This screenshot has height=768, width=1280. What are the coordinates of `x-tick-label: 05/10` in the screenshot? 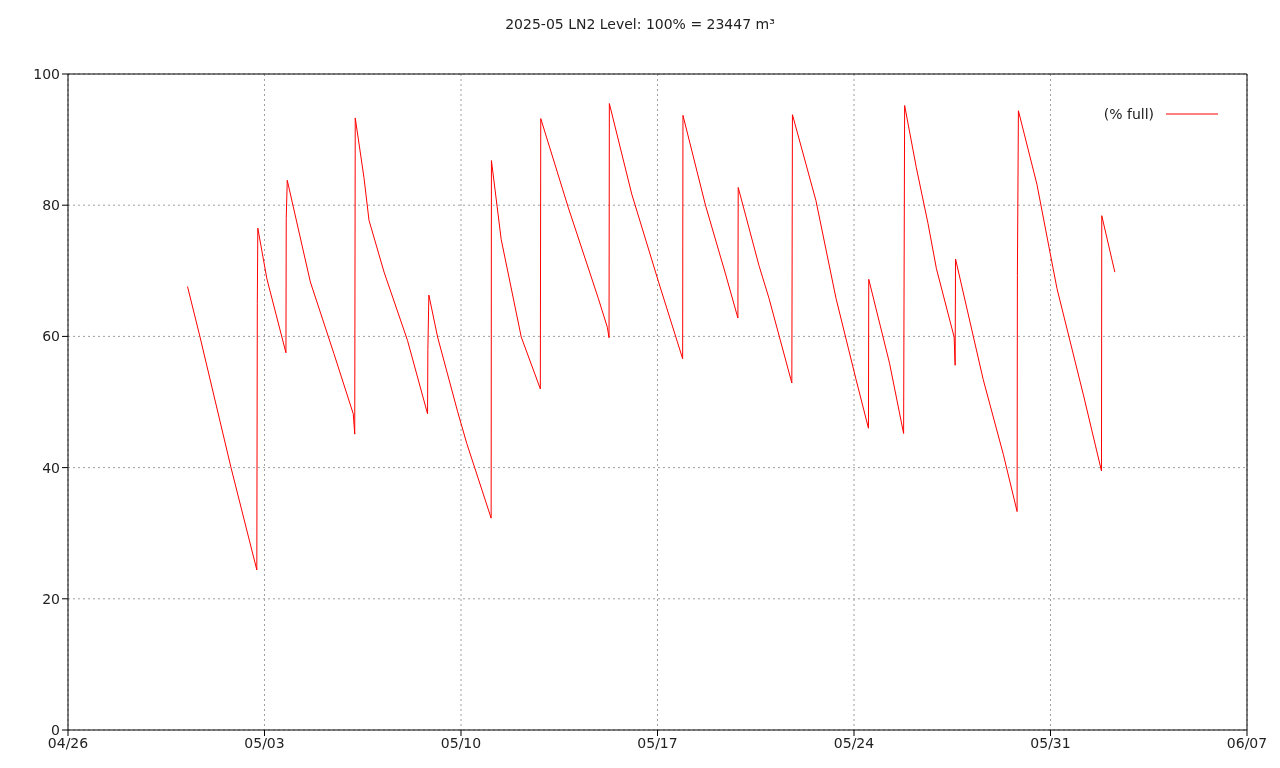 It's located at (461, 742).